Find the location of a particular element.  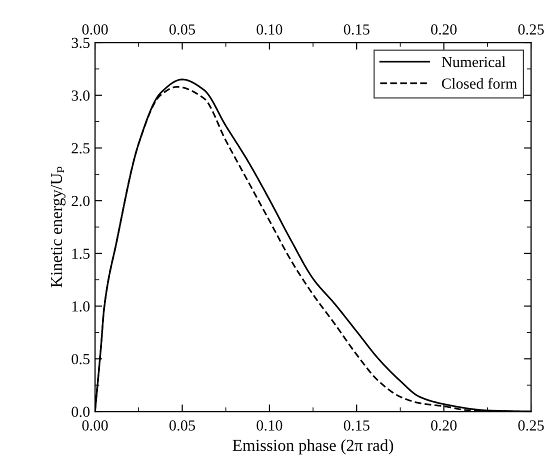

x-axis-title: Emission phase (2π rad) is located at coordinates (313, 446).